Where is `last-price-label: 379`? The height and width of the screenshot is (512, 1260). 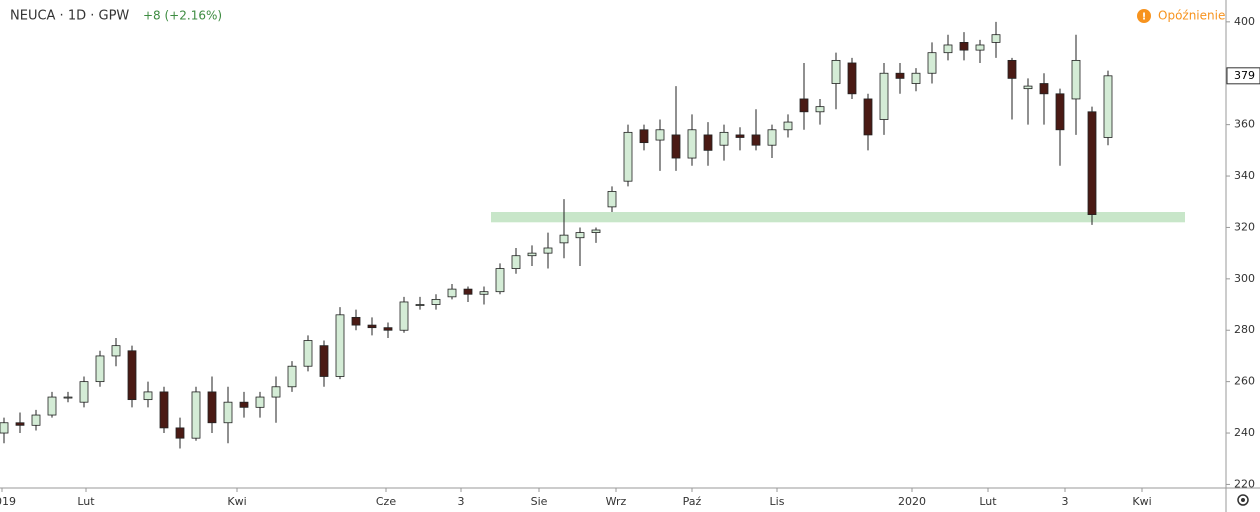 last-price-label: 379 is located at coordinates (1244, 75).